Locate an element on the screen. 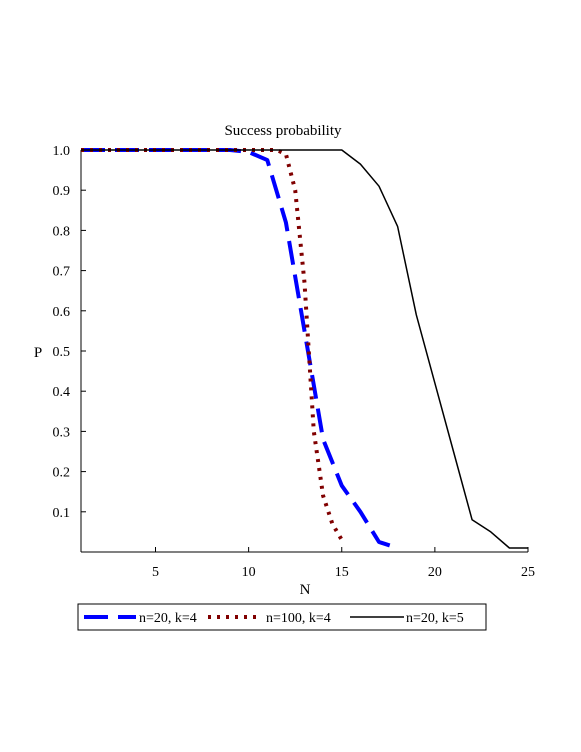 Image resolution: width=581 pixels, height=752 pixels. y-axis-label: P is located at coordinates (38, 353).